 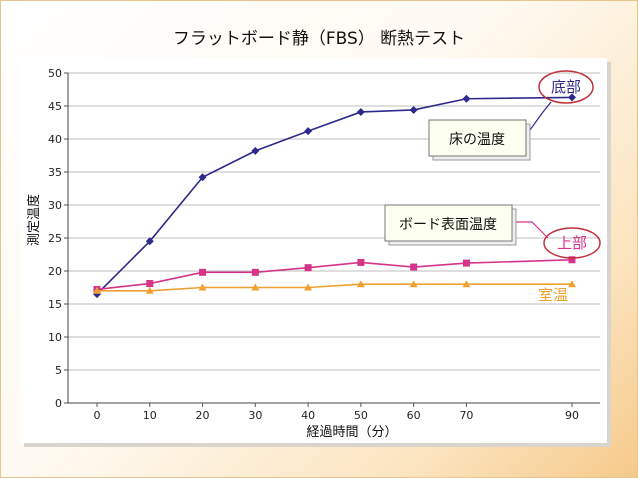 What do you see at coordinates (55, 172) in the screenshot?
I see `y-tick-label: 35` at bounding box center [55, 172].